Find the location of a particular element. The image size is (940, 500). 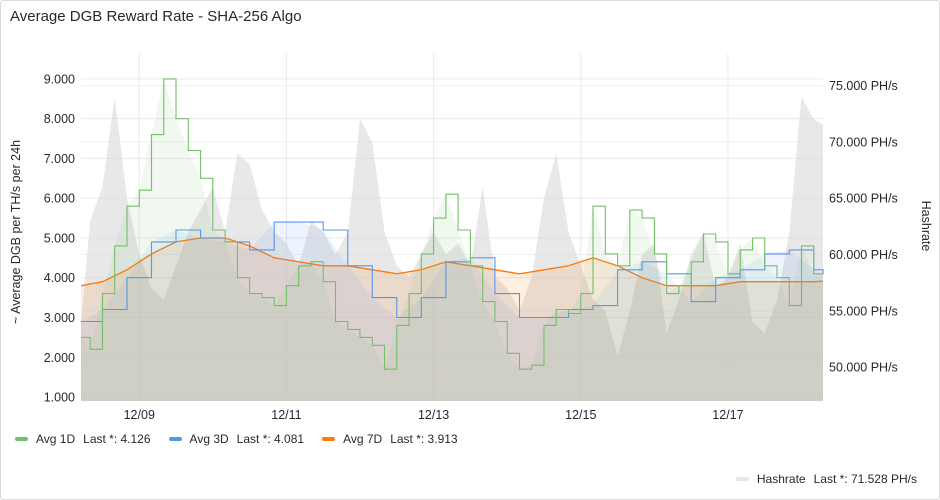

y2-tick-label-0: 50.000 PH/s is located at coordinates (863, 368).